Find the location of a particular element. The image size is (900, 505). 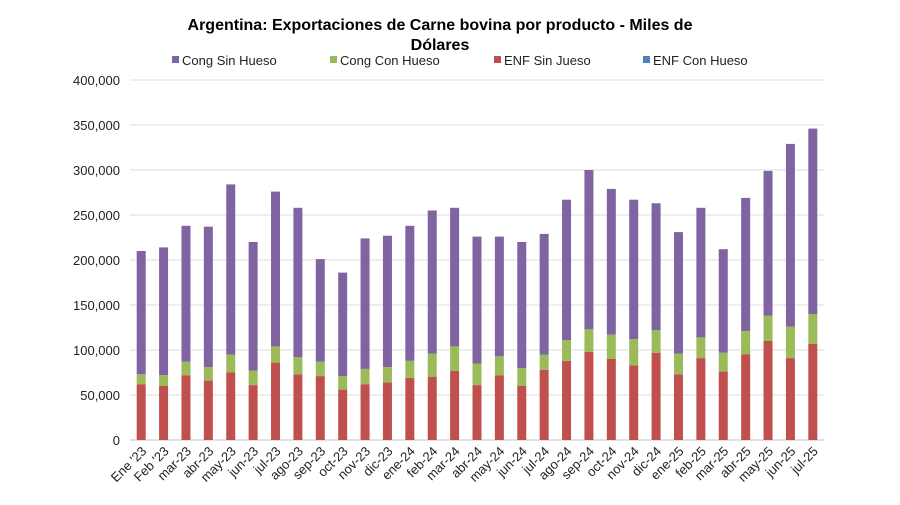

y-tick-label: 0 is located at coordinates (116, 440).